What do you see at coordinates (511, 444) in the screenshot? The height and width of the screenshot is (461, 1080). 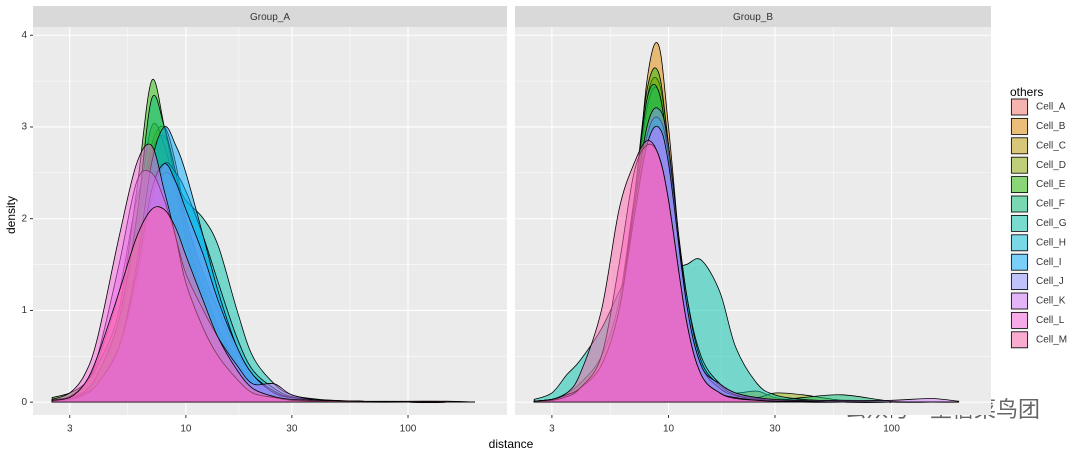 I see `x-axis-title: distance` at bounding box center [511, 444].